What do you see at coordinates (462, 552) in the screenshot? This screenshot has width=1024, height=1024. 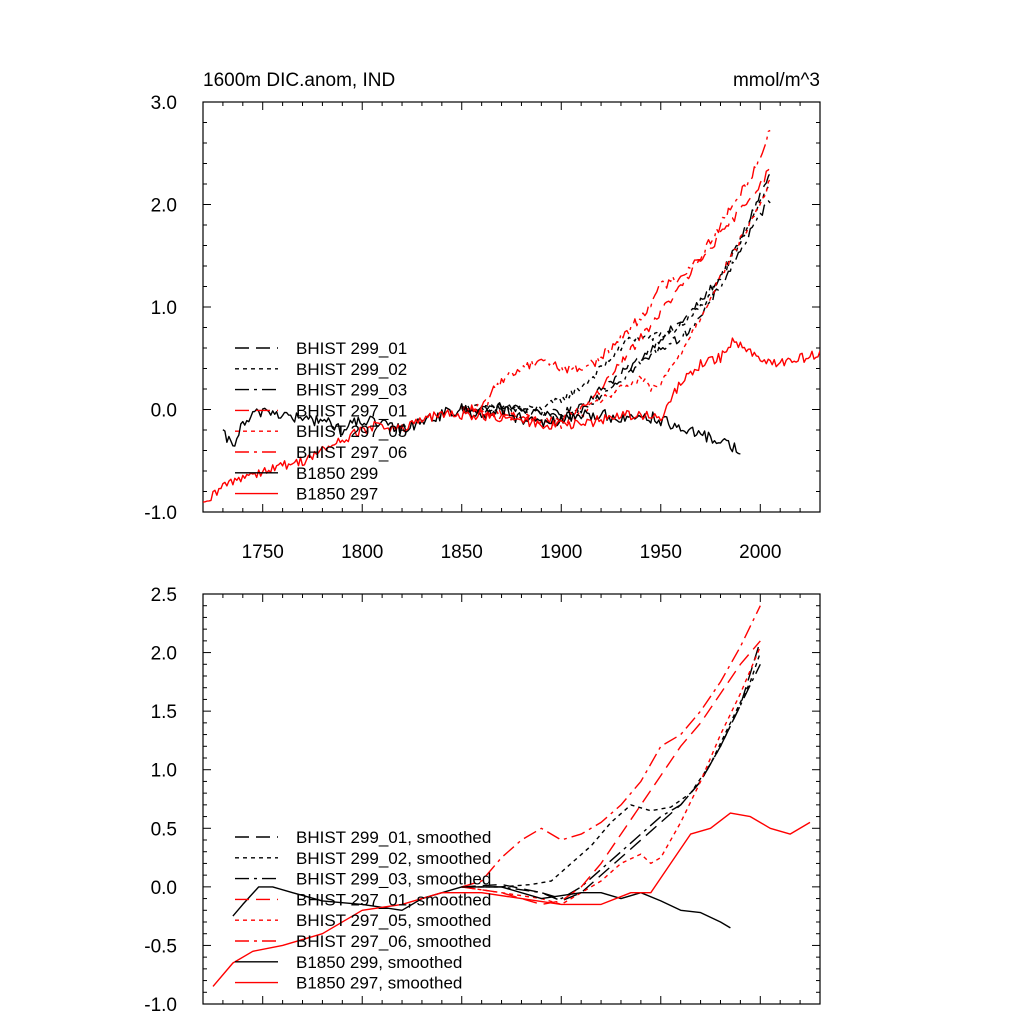 I see `x-tick-label: 1850` at bounding box center [462, 552].